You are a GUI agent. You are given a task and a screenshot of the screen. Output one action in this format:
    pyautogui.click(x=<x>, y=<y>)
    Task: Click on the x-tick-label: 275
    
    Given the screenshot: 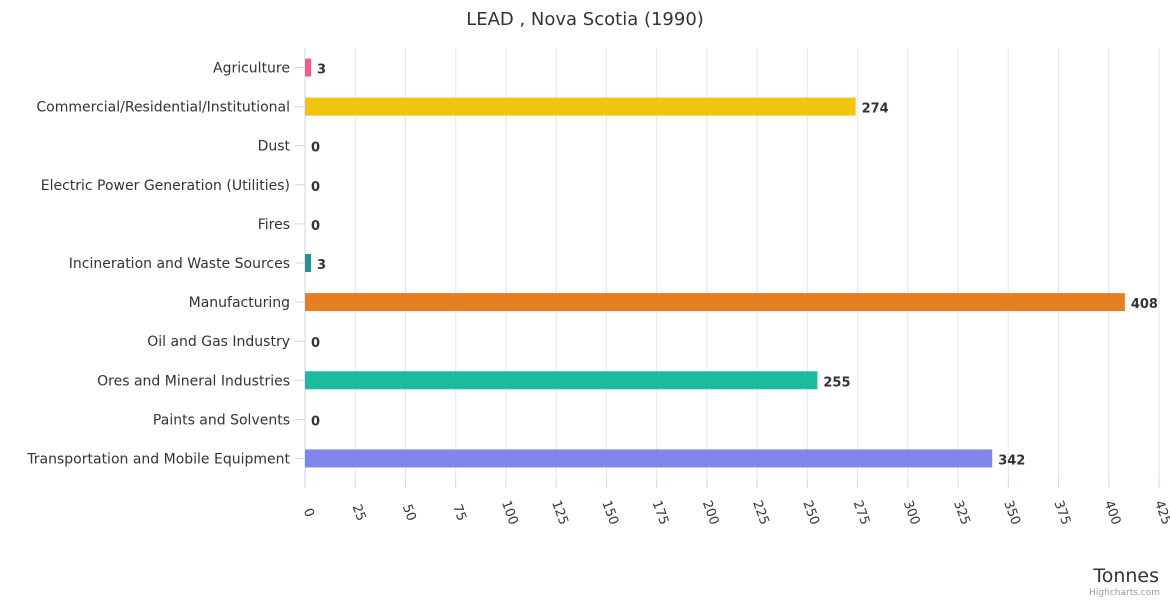 What is the action you would take?
    pyautogui.click(x=861, y=513)
    